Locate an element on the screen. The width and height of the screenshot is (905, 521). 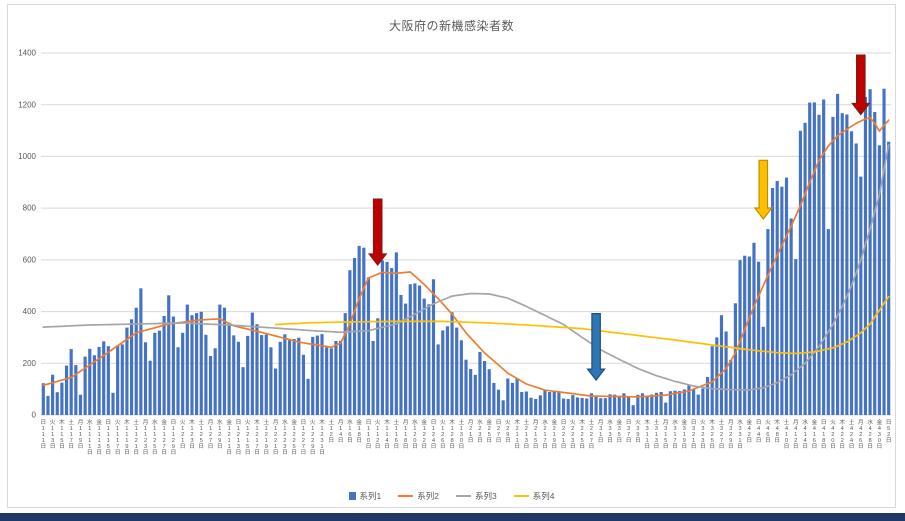
yellow-arrow-early-april is located at coordinates (763, 189).